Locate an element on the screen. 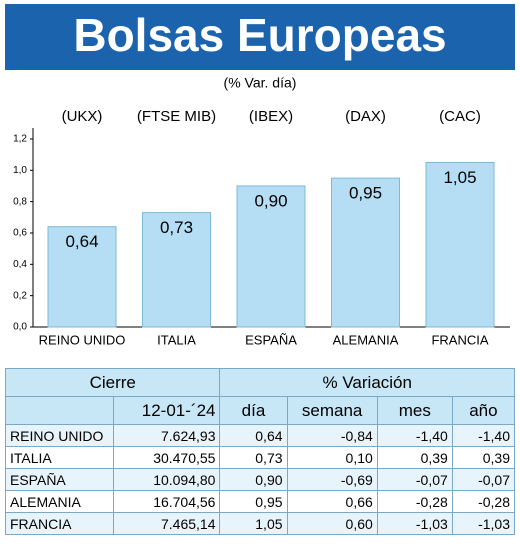 The width and height of the screenshot is (520, 550). index-label: (FTSE MIB) is located at coordinates (176, 116).